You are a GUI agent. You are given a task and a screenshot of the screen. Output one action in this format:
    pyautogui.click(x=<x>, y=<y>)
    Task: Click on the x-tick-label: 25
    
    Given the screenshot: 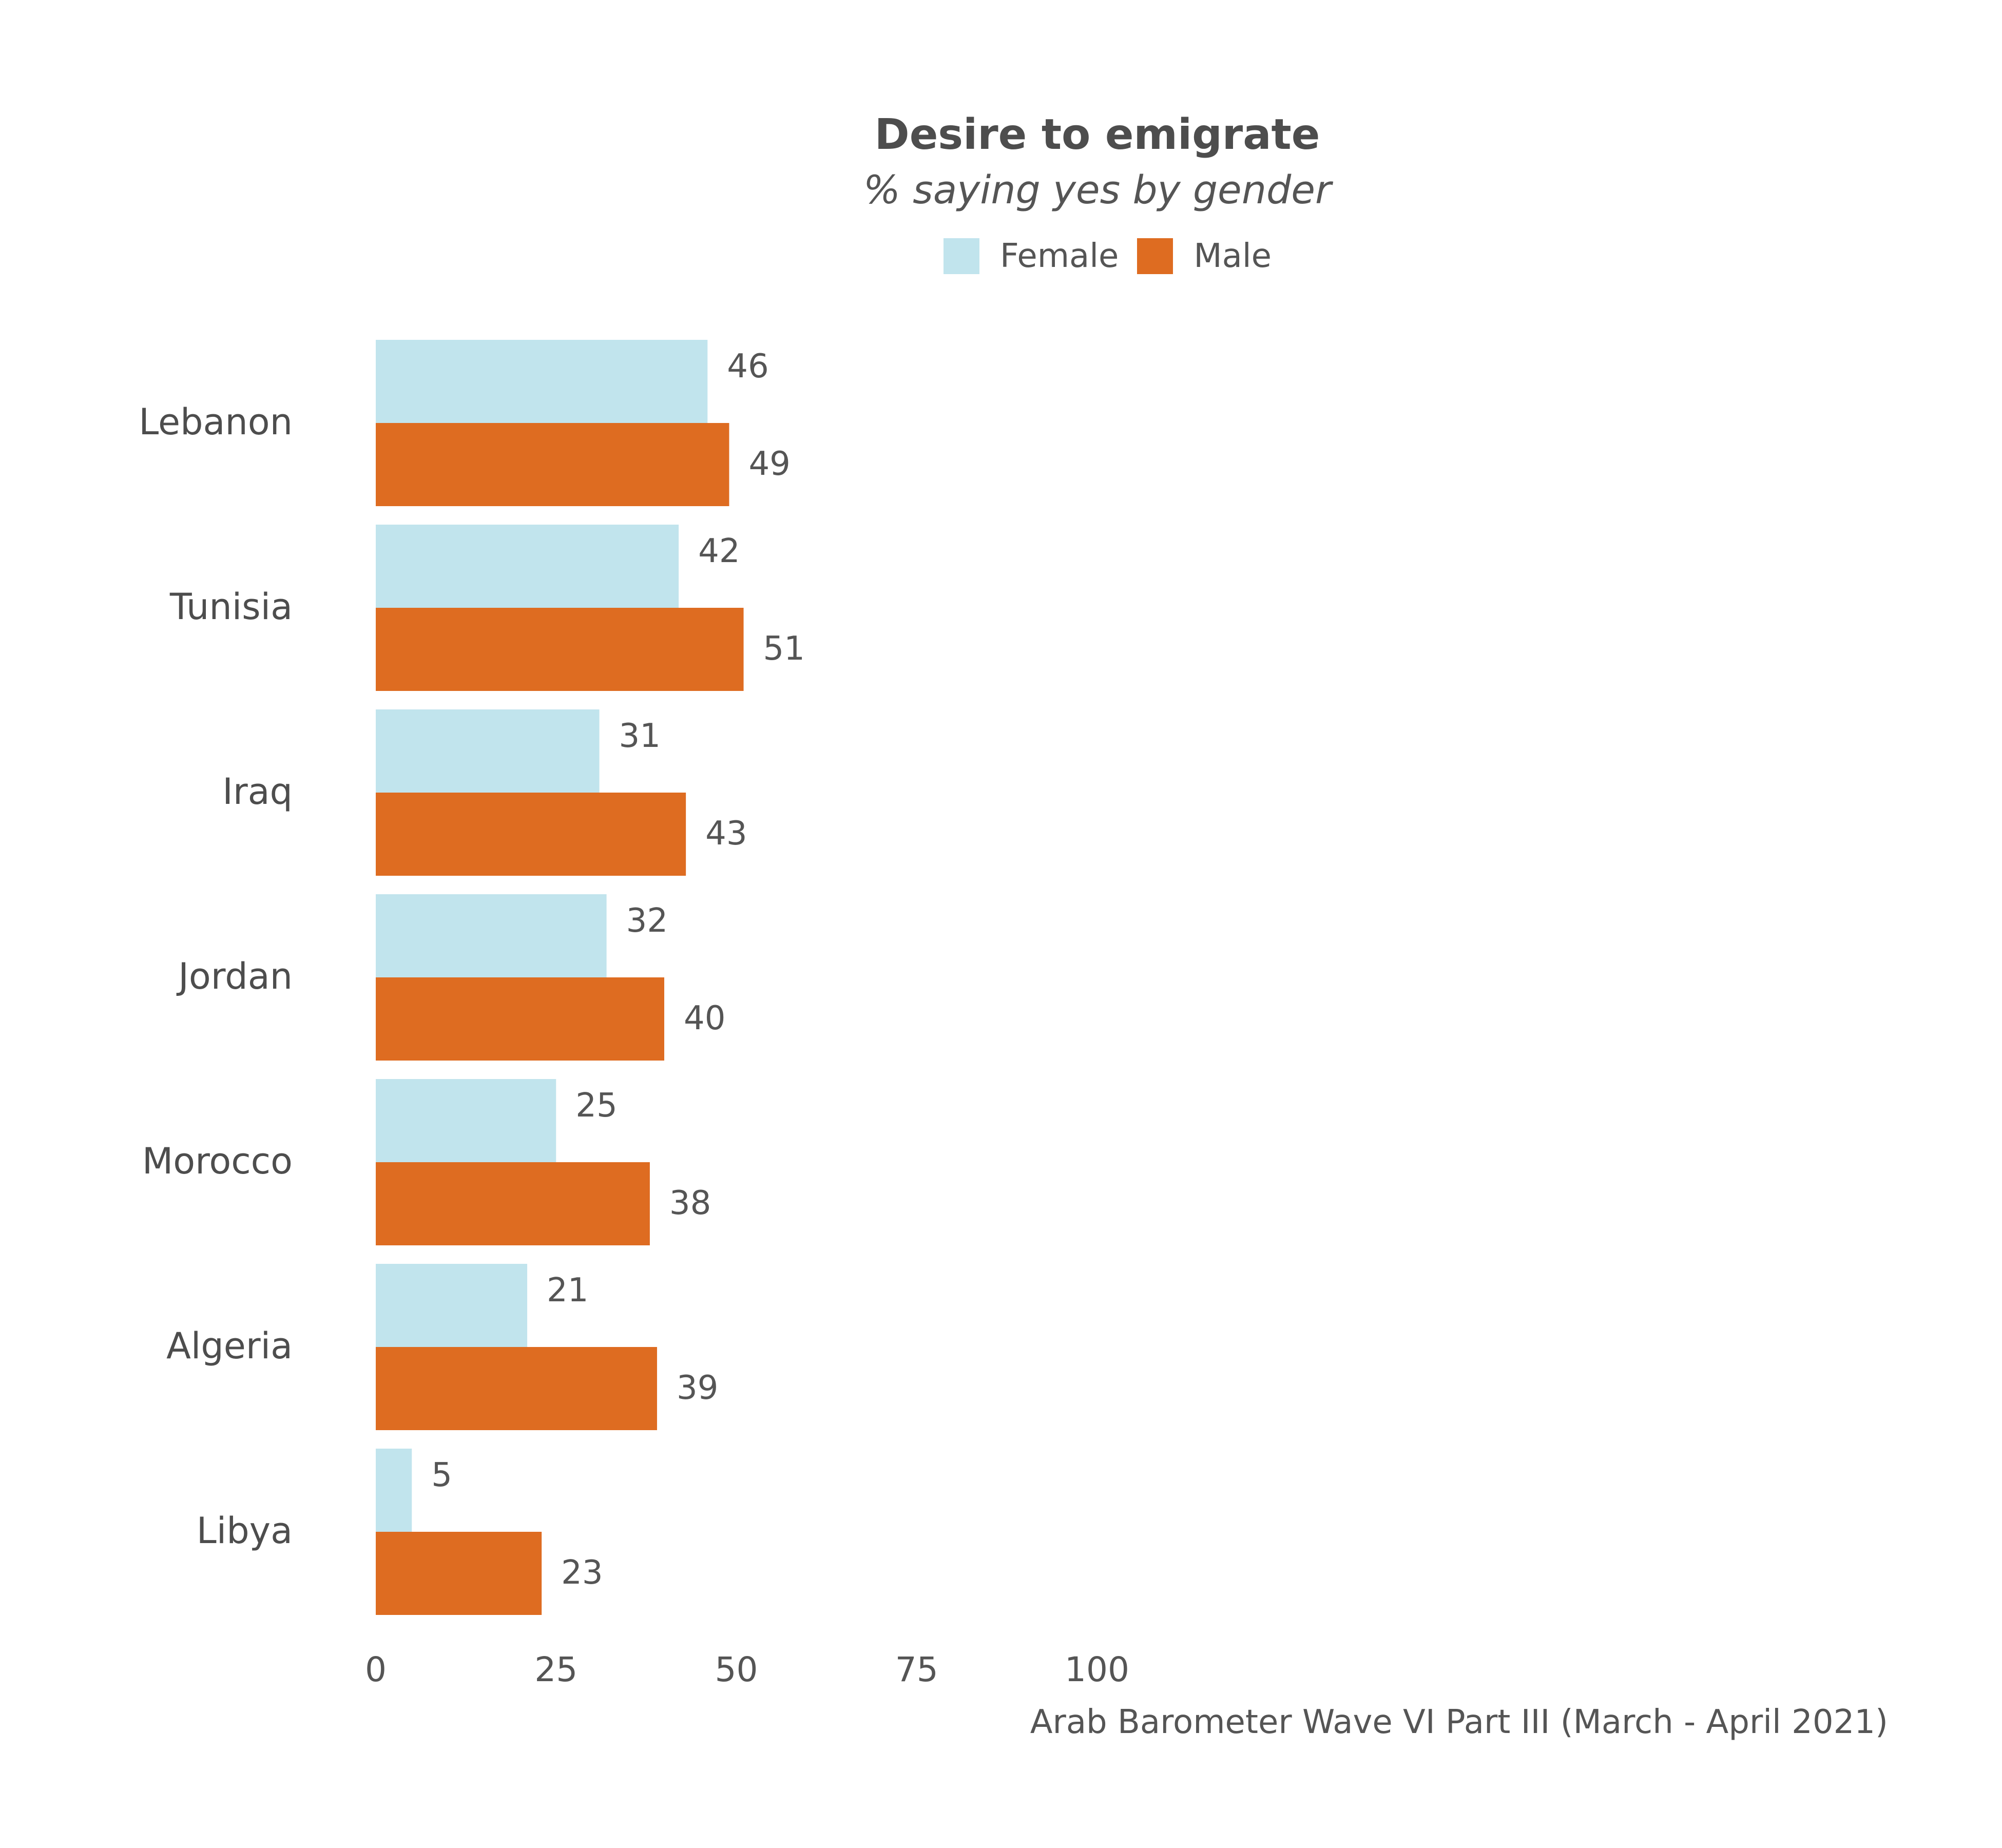 What is the action you would take?
    pyautogui.click(x=556, y=1669)
    